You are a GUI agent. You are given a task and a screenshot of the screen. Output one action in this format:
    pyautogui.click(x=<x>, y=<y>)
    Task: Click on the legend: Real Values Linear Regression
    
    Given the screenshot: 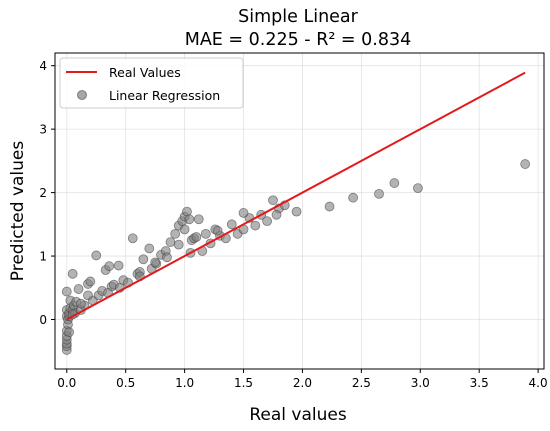 What is the action you would take?
    pyautogui.click(x=151, y=83)
    